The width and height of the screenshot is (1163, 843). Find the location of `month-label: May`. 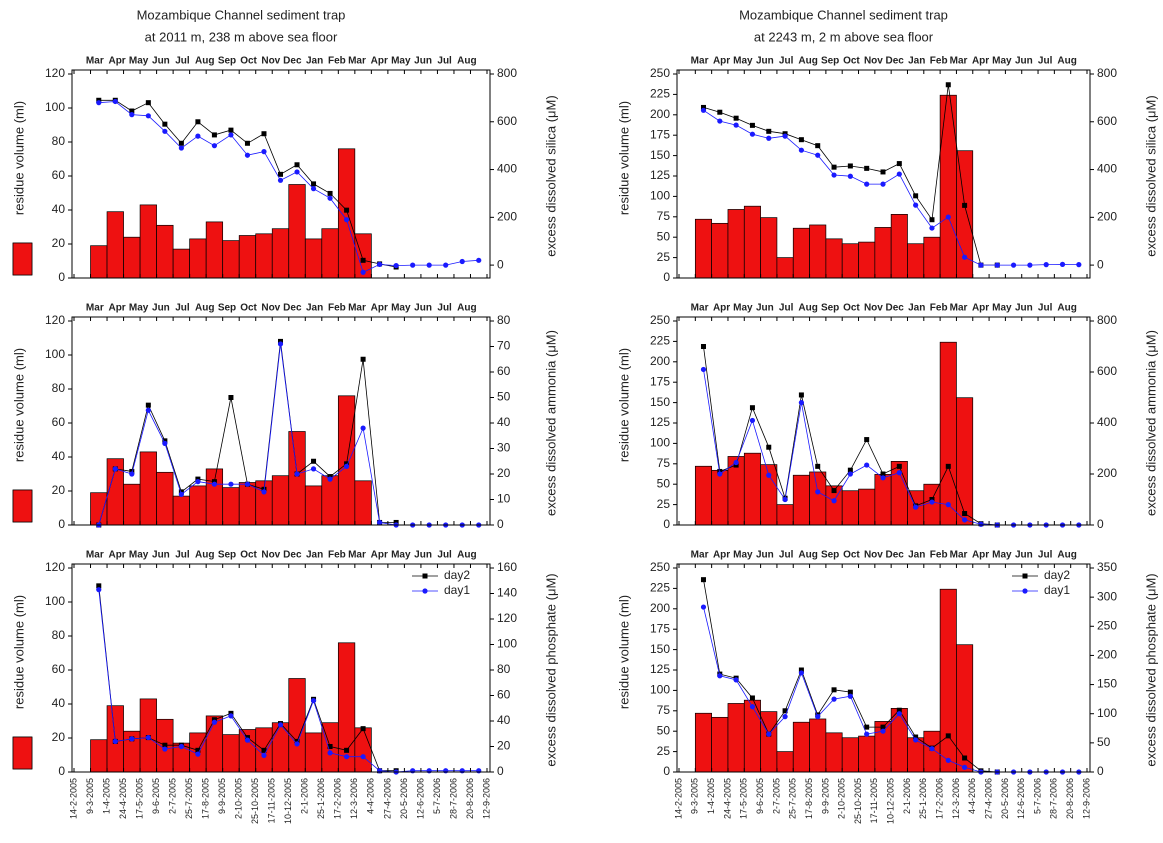

month-label: May is located at coordinates (1002, 308).